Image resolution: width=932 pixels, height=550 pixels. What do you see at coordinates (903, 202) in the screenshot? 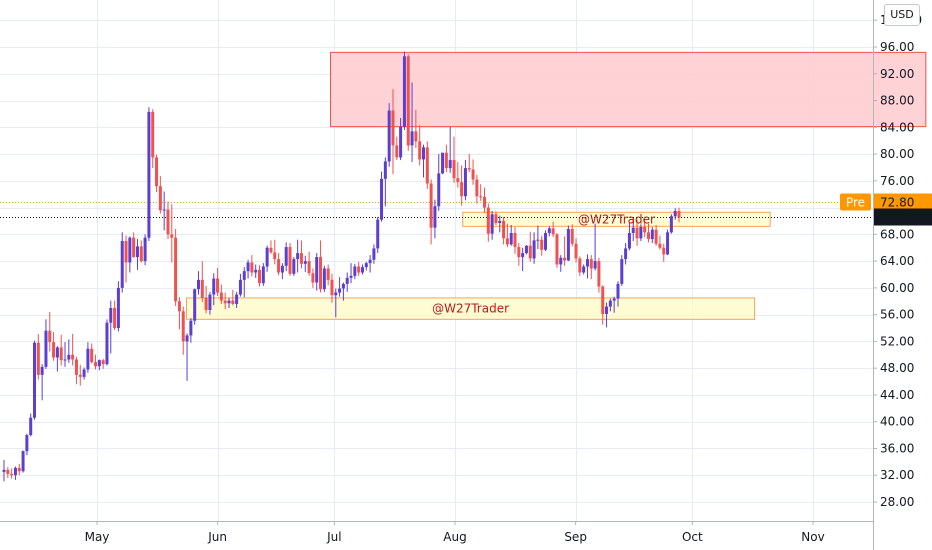
I see `pre-price-bg` at bounding box center [903, 202].